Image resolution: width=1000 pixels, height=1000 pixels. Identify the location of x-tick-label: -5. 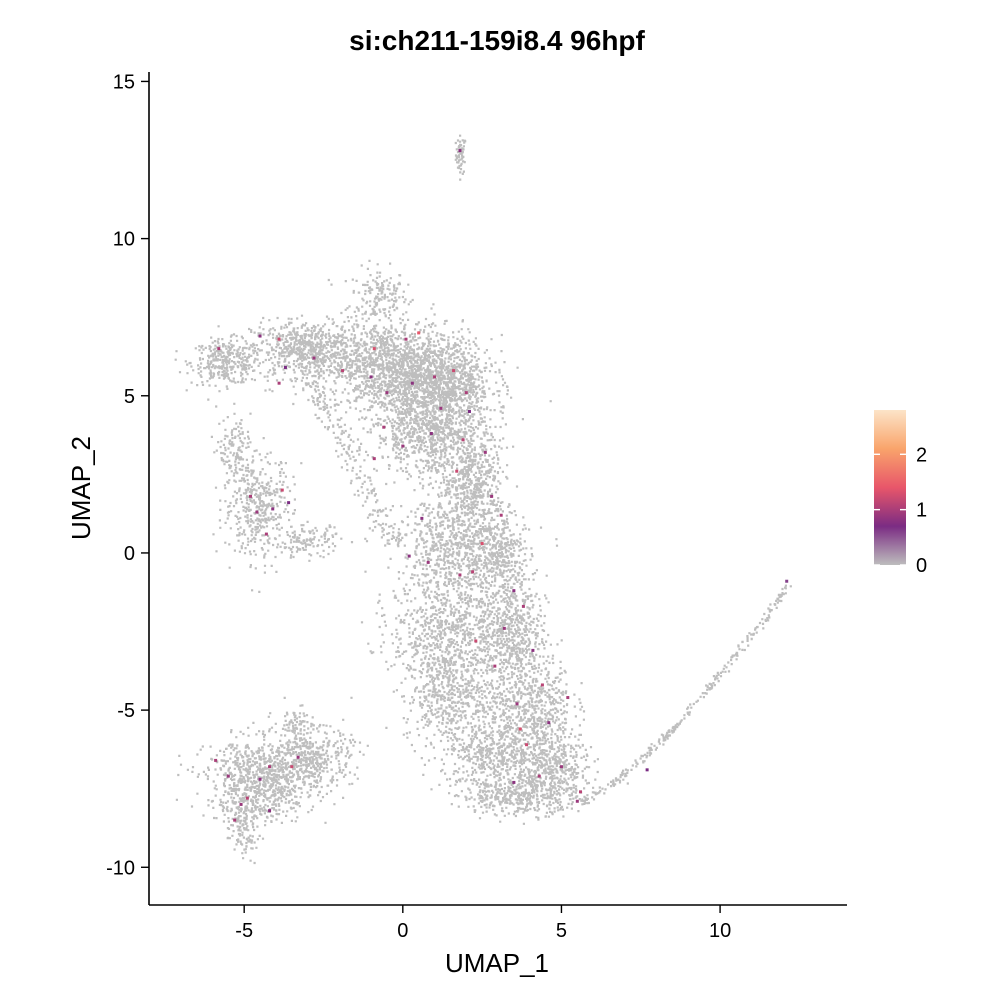
(244, 931).